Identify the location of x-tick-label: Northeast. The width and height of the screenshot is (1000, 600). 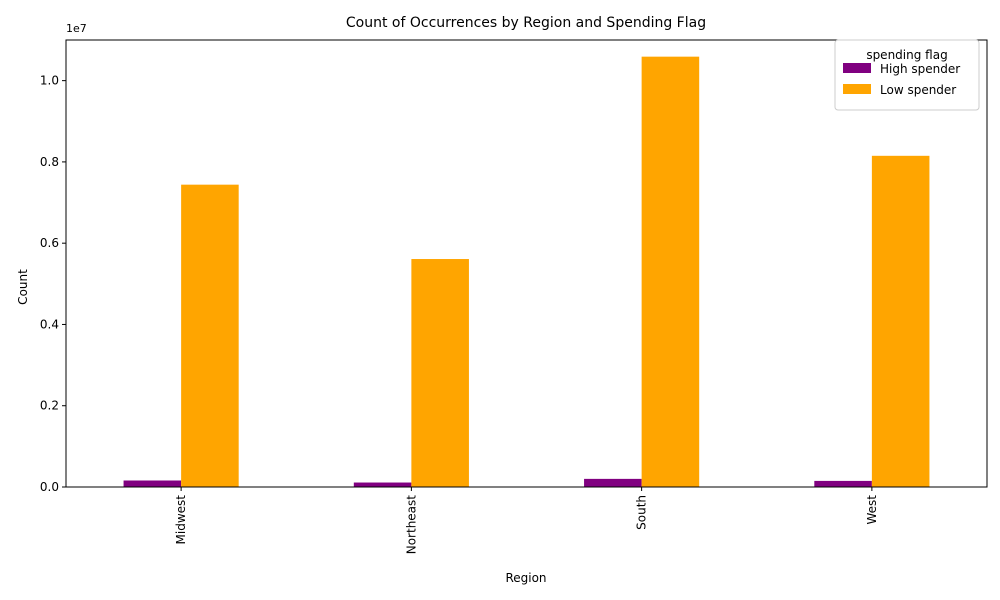
(411, 525).